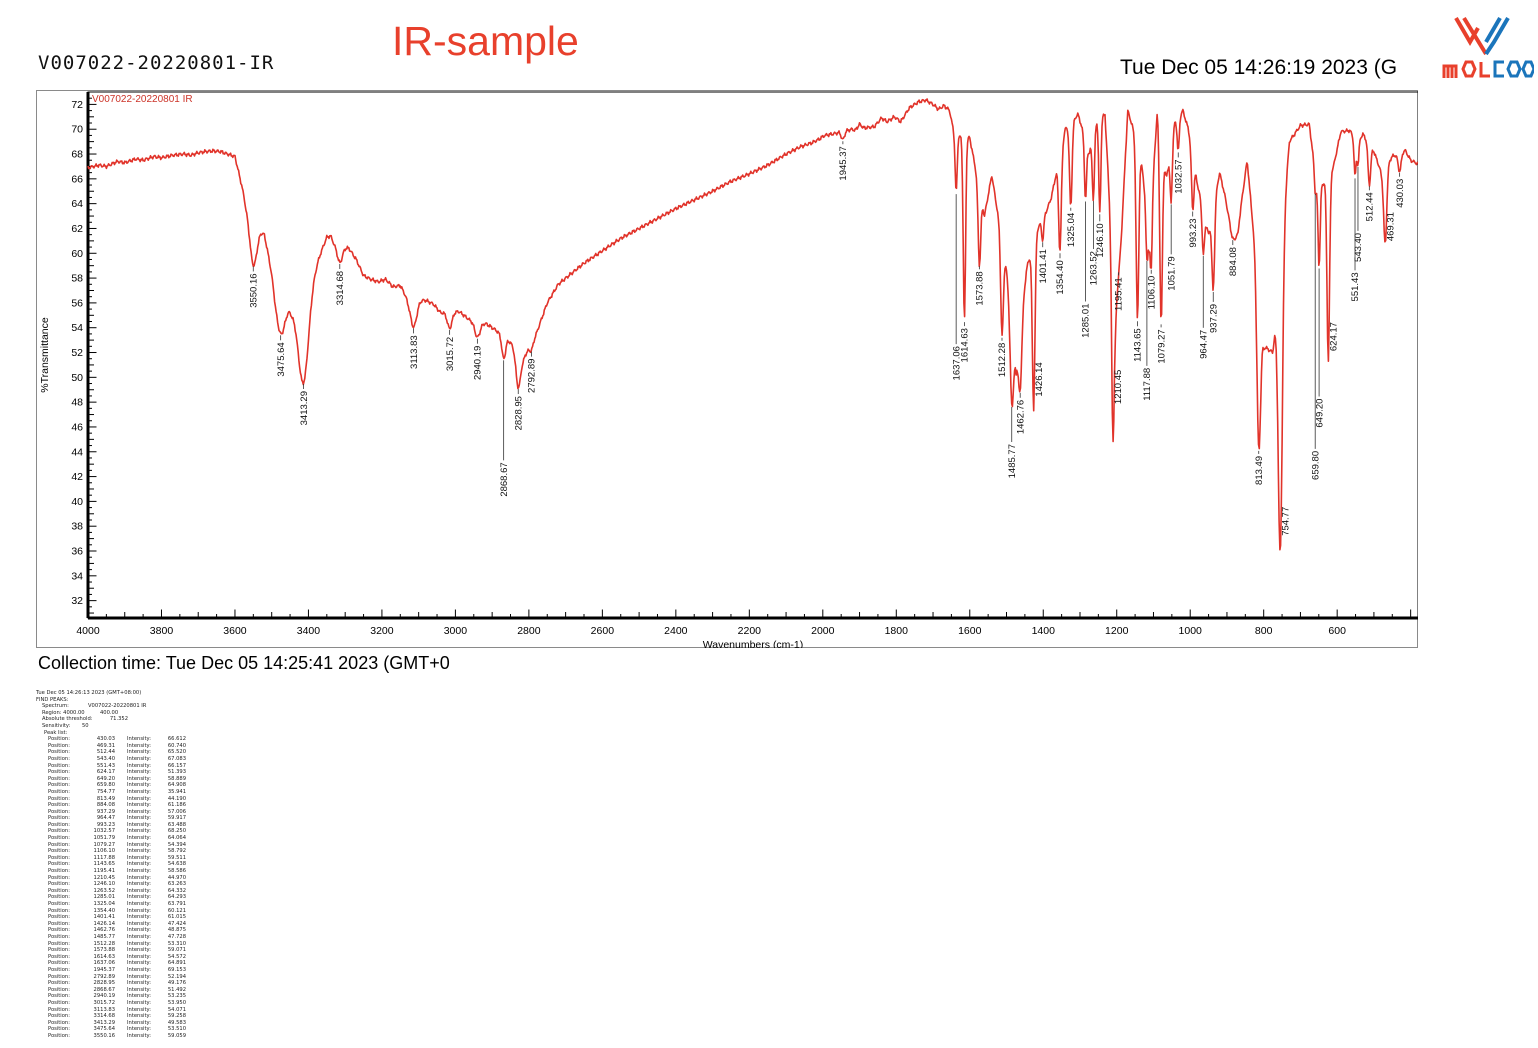  I want to click on peak-row: Position: 543.40 Intensity: 67.083, so click(117, 758).